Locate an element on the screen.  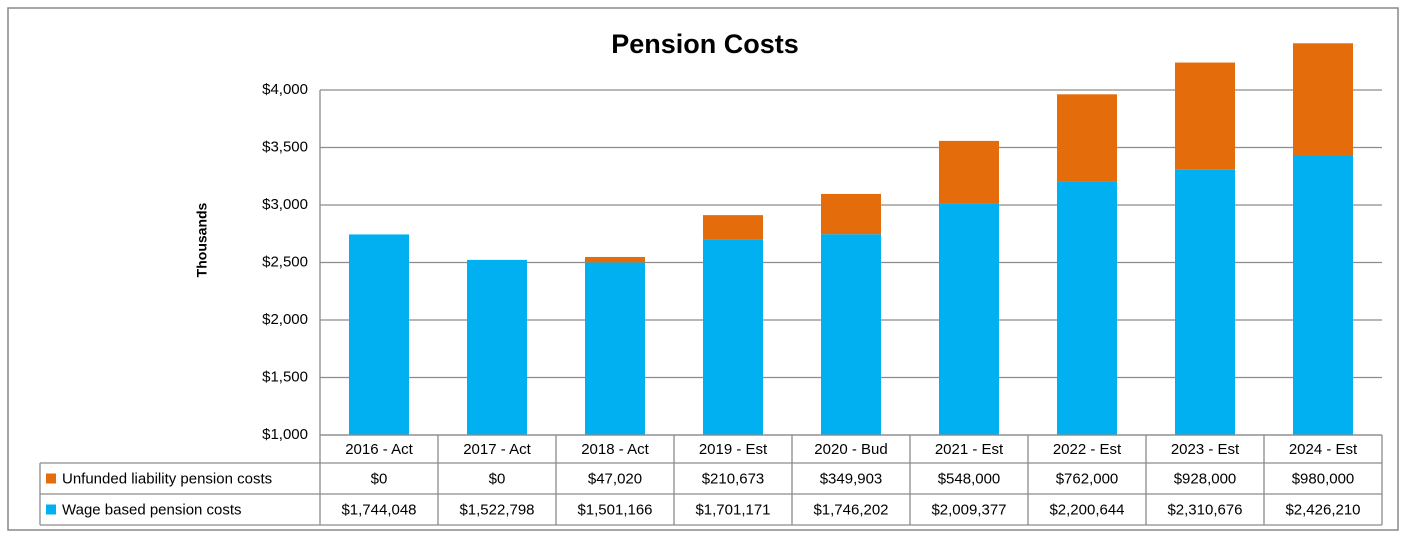
x-tick-label: 2017 - Act is located at coordinates (497, 449).